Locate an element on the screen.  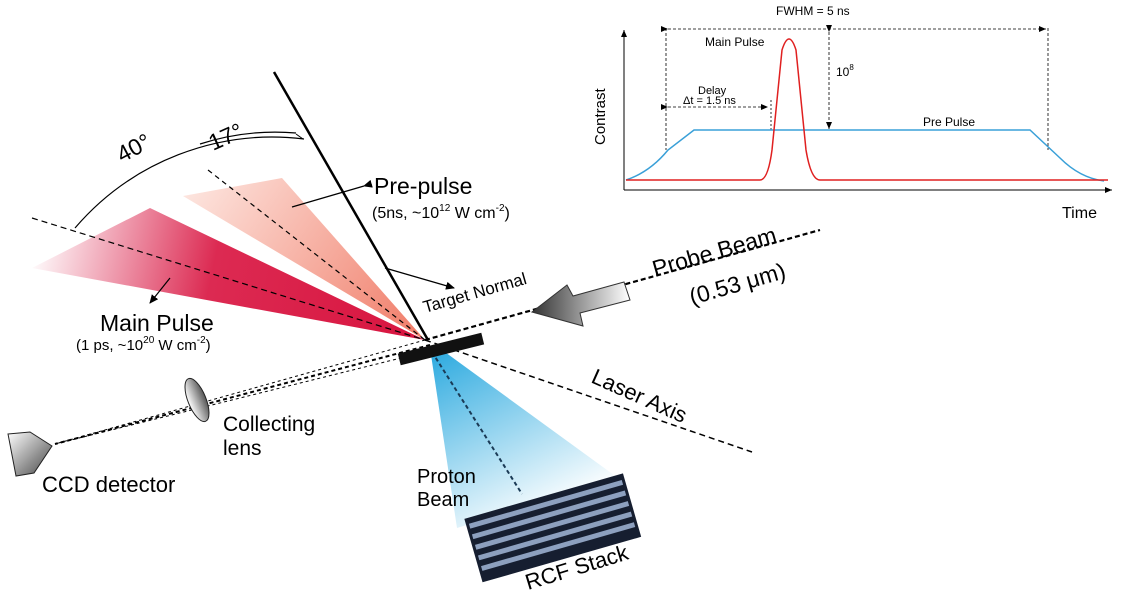
target-foil is located at coordinates (441, 349).